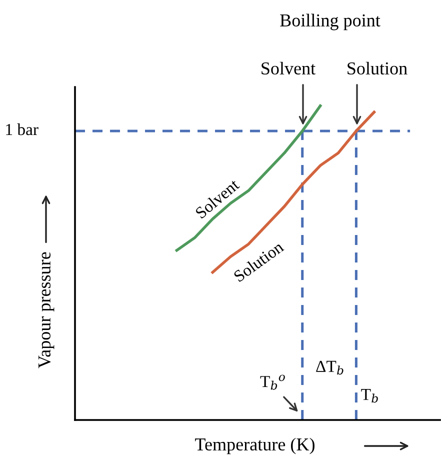  I want to click on annotation: ΔT$_{b}$, so click(330, 367).